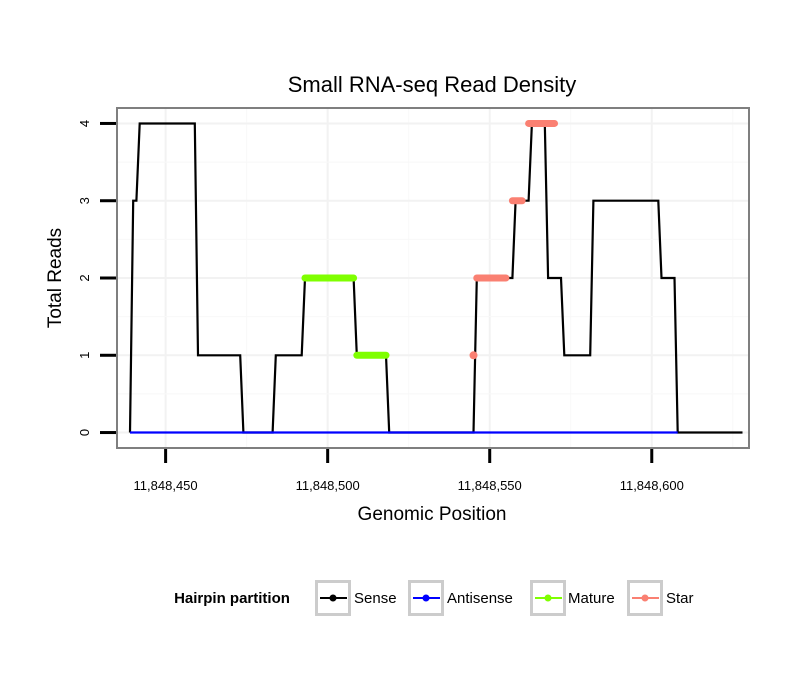  What do you see at coordinates (490, 485) in the screenshot?
I see `x-tick-label: 11,848,550` at bounding box center [490, 485].